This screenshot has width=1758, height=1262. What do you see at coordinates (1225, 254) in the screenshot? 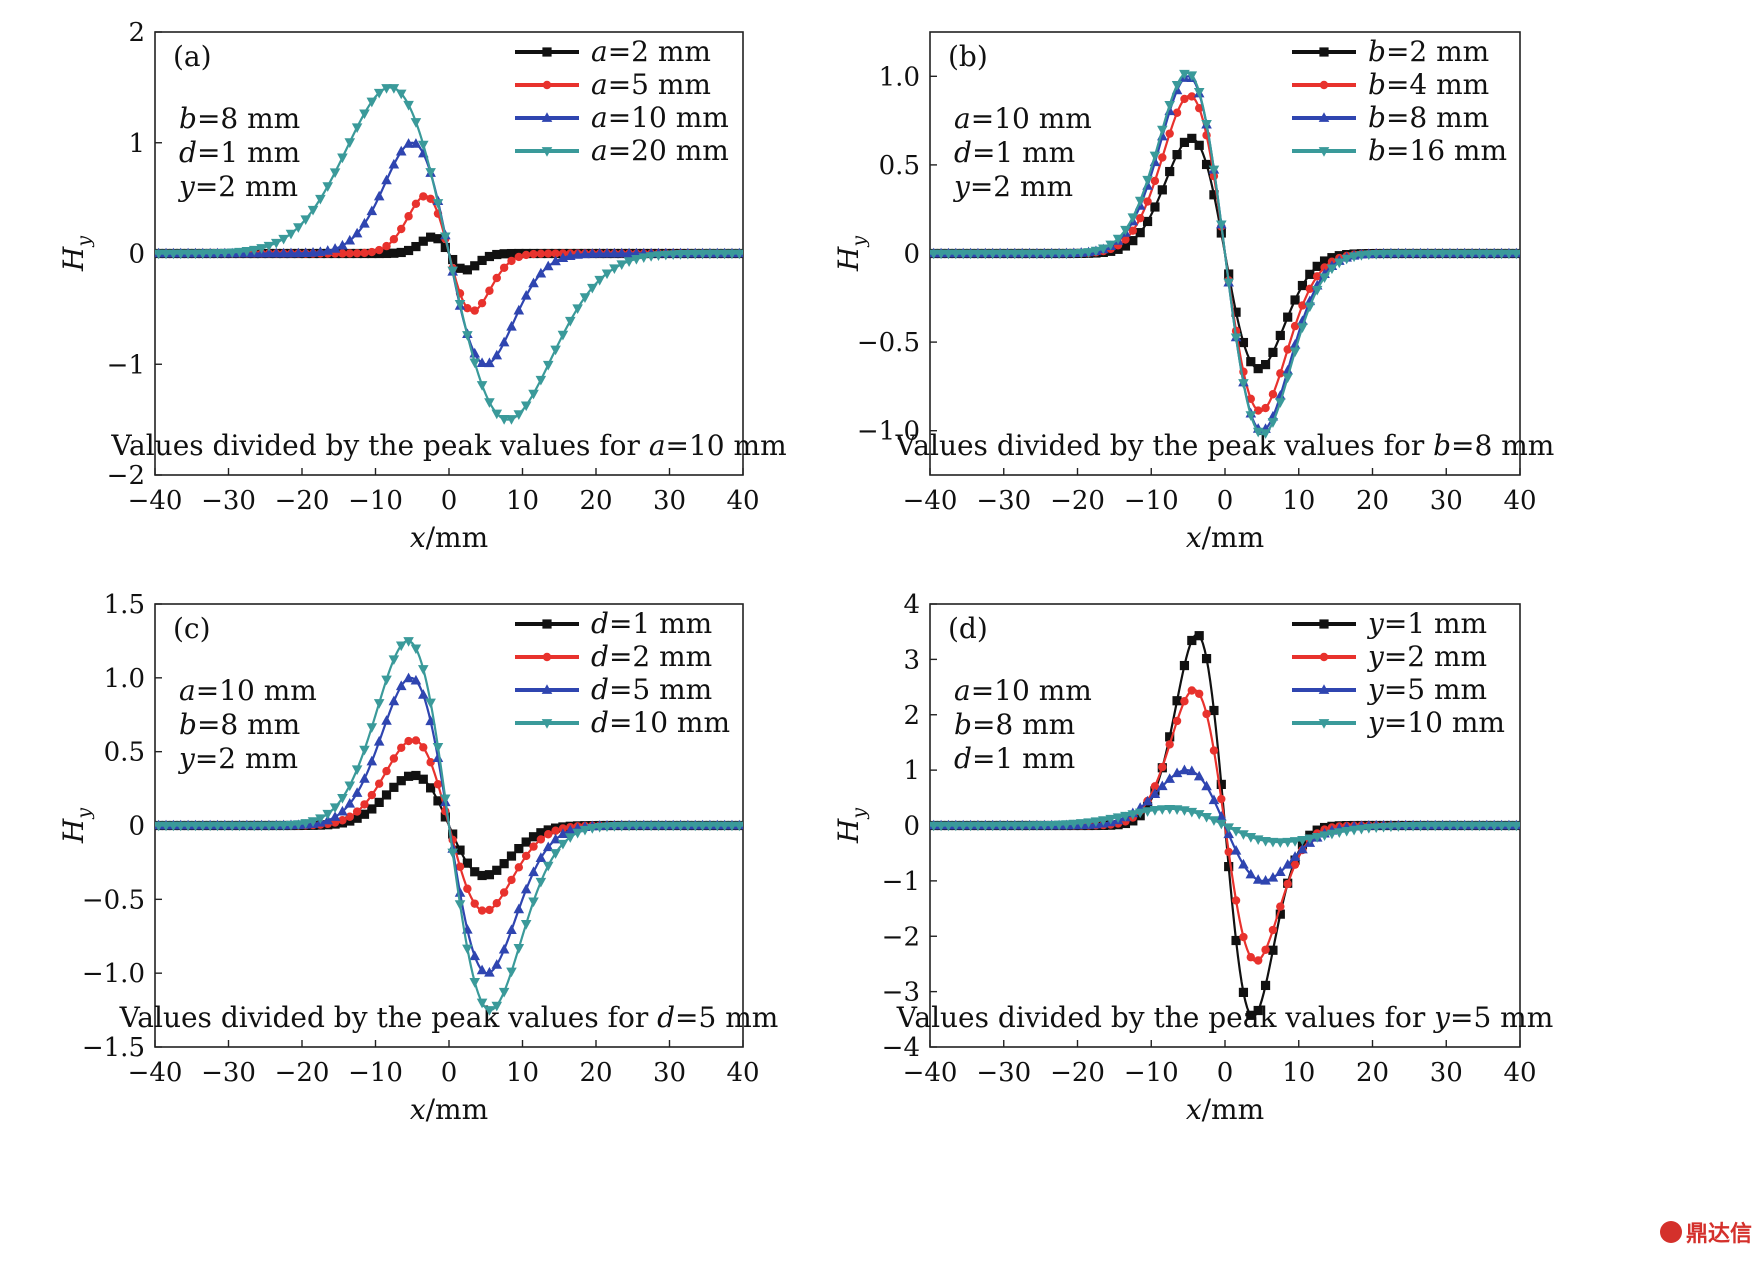
I see `series-b-16-mm` at bounding box center [1225, 254].